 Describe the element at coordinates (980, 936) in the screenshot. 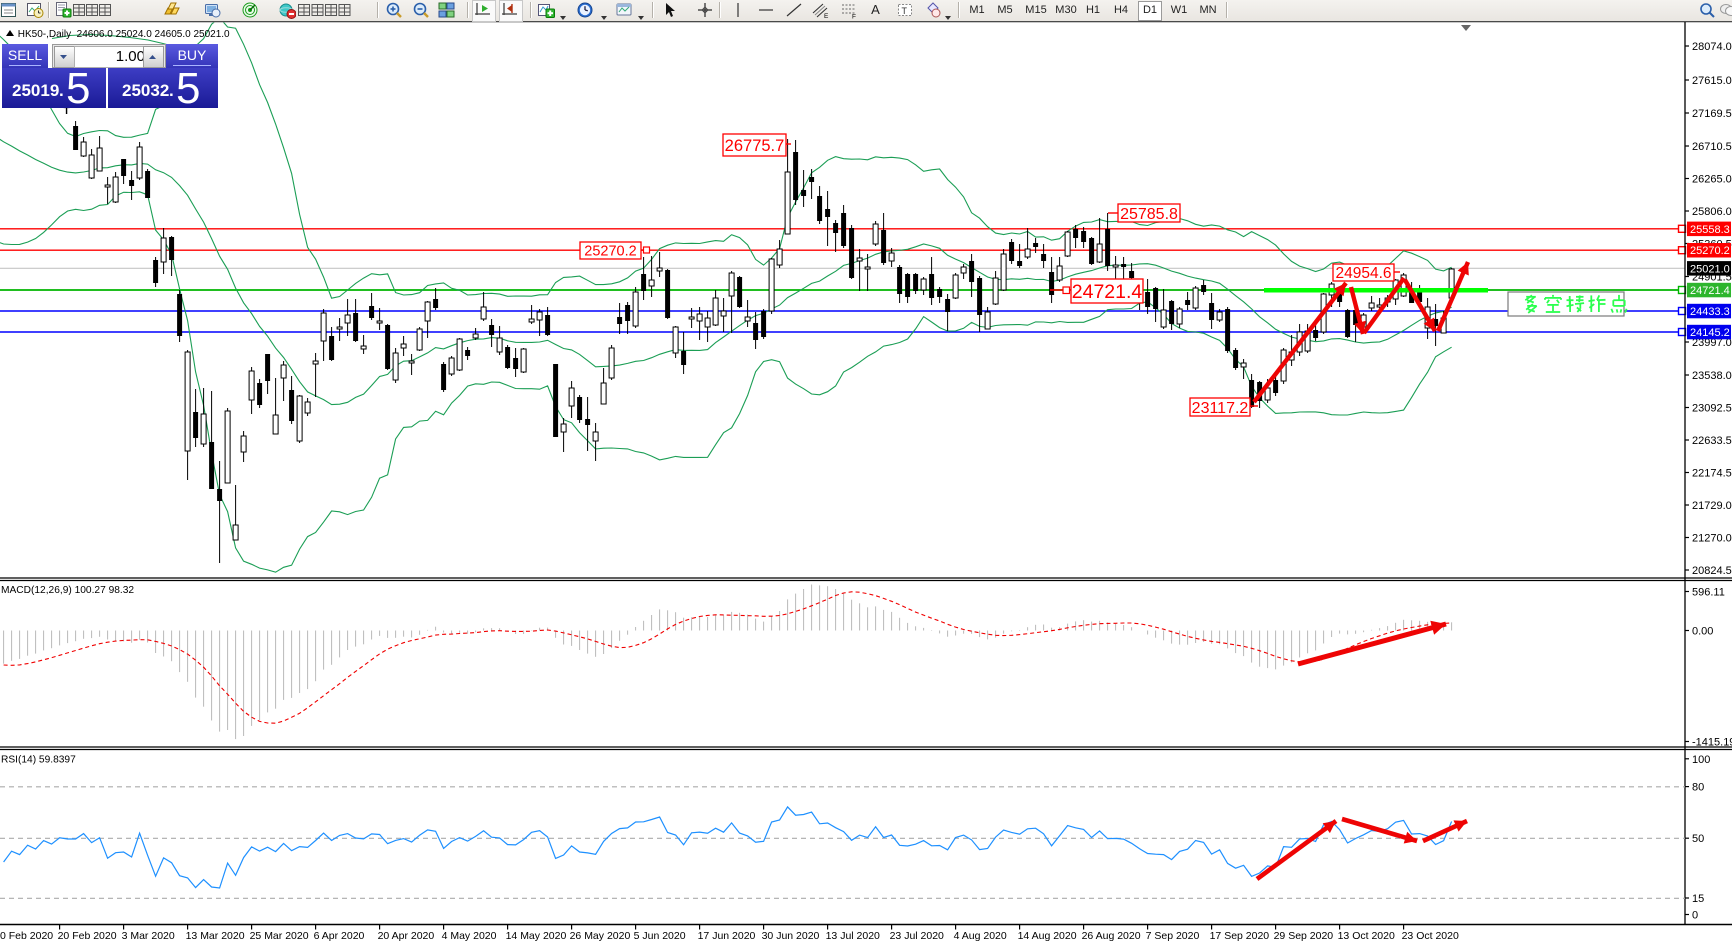

I see `svg-text: 4 Aug 2020` at that location.